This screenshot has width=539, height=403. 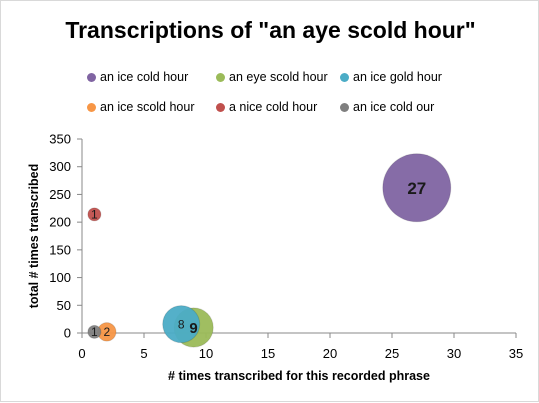 What do you see at coordinates (268, 353) in the screenshot?
I see `x-tick-label: 15` at bounding box center [268, 353].